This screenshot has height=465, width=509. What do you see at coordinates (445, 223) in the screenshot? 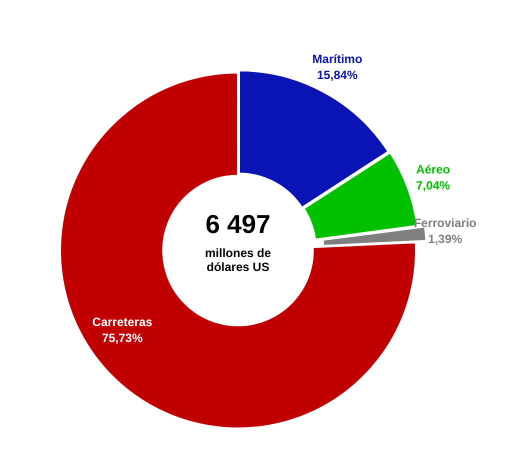
I see `slice-label: Ferroviario` at bounding box center [445, 223].